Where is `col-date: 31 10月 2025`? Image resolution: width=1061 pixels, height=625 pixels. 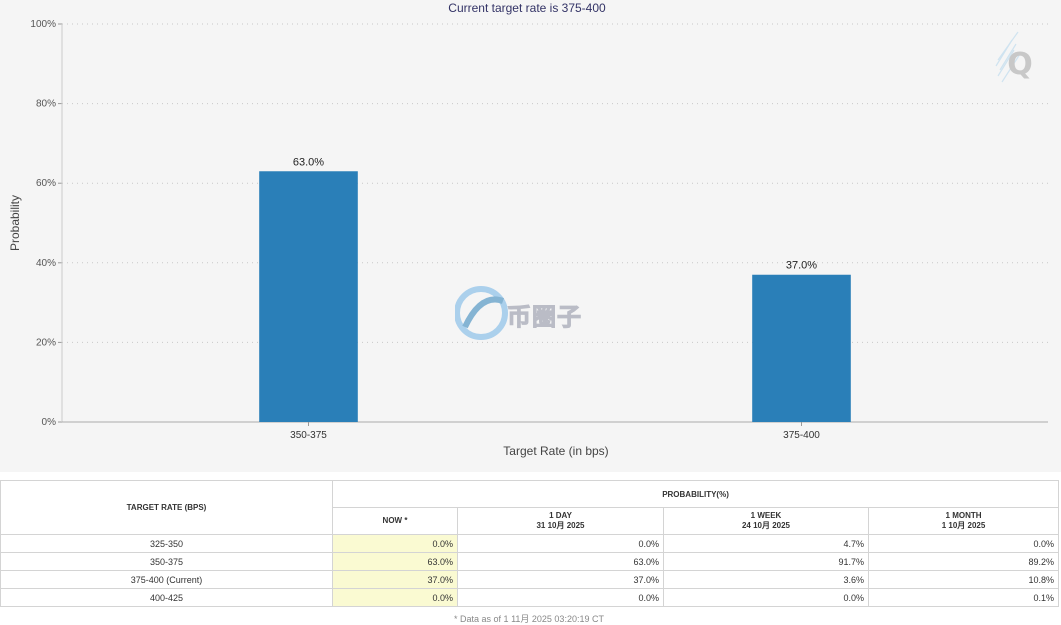 col-date: 31 10月 2025 is located at coordinates (560, 525).